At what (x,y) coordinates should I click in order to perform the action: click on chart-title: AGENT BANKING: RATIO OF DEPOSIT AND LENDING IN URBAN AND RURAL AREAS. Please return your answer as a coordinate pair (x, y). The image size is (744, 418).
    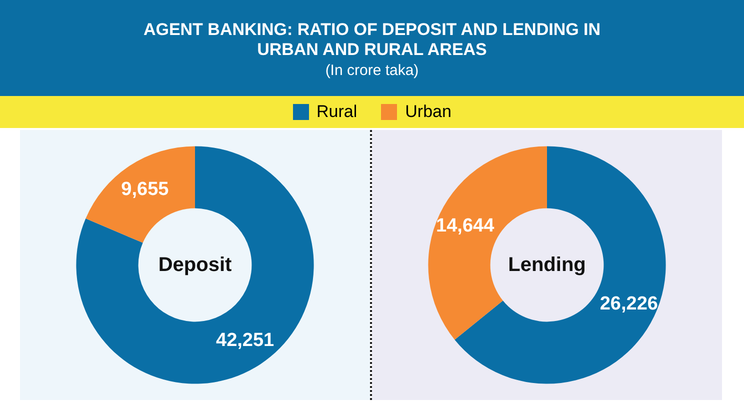
    Looking at the image, I should click on (372, 40).